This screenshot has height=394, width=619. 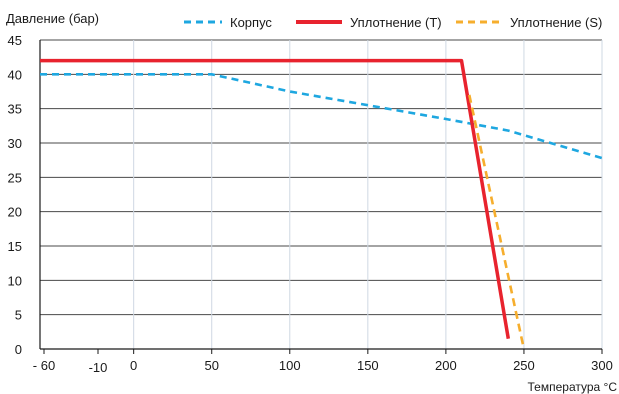 What do you see at coordinates (15, 109) in the screenshot?
I see `y-tick-label: 35` at bounding box center [15, 109].